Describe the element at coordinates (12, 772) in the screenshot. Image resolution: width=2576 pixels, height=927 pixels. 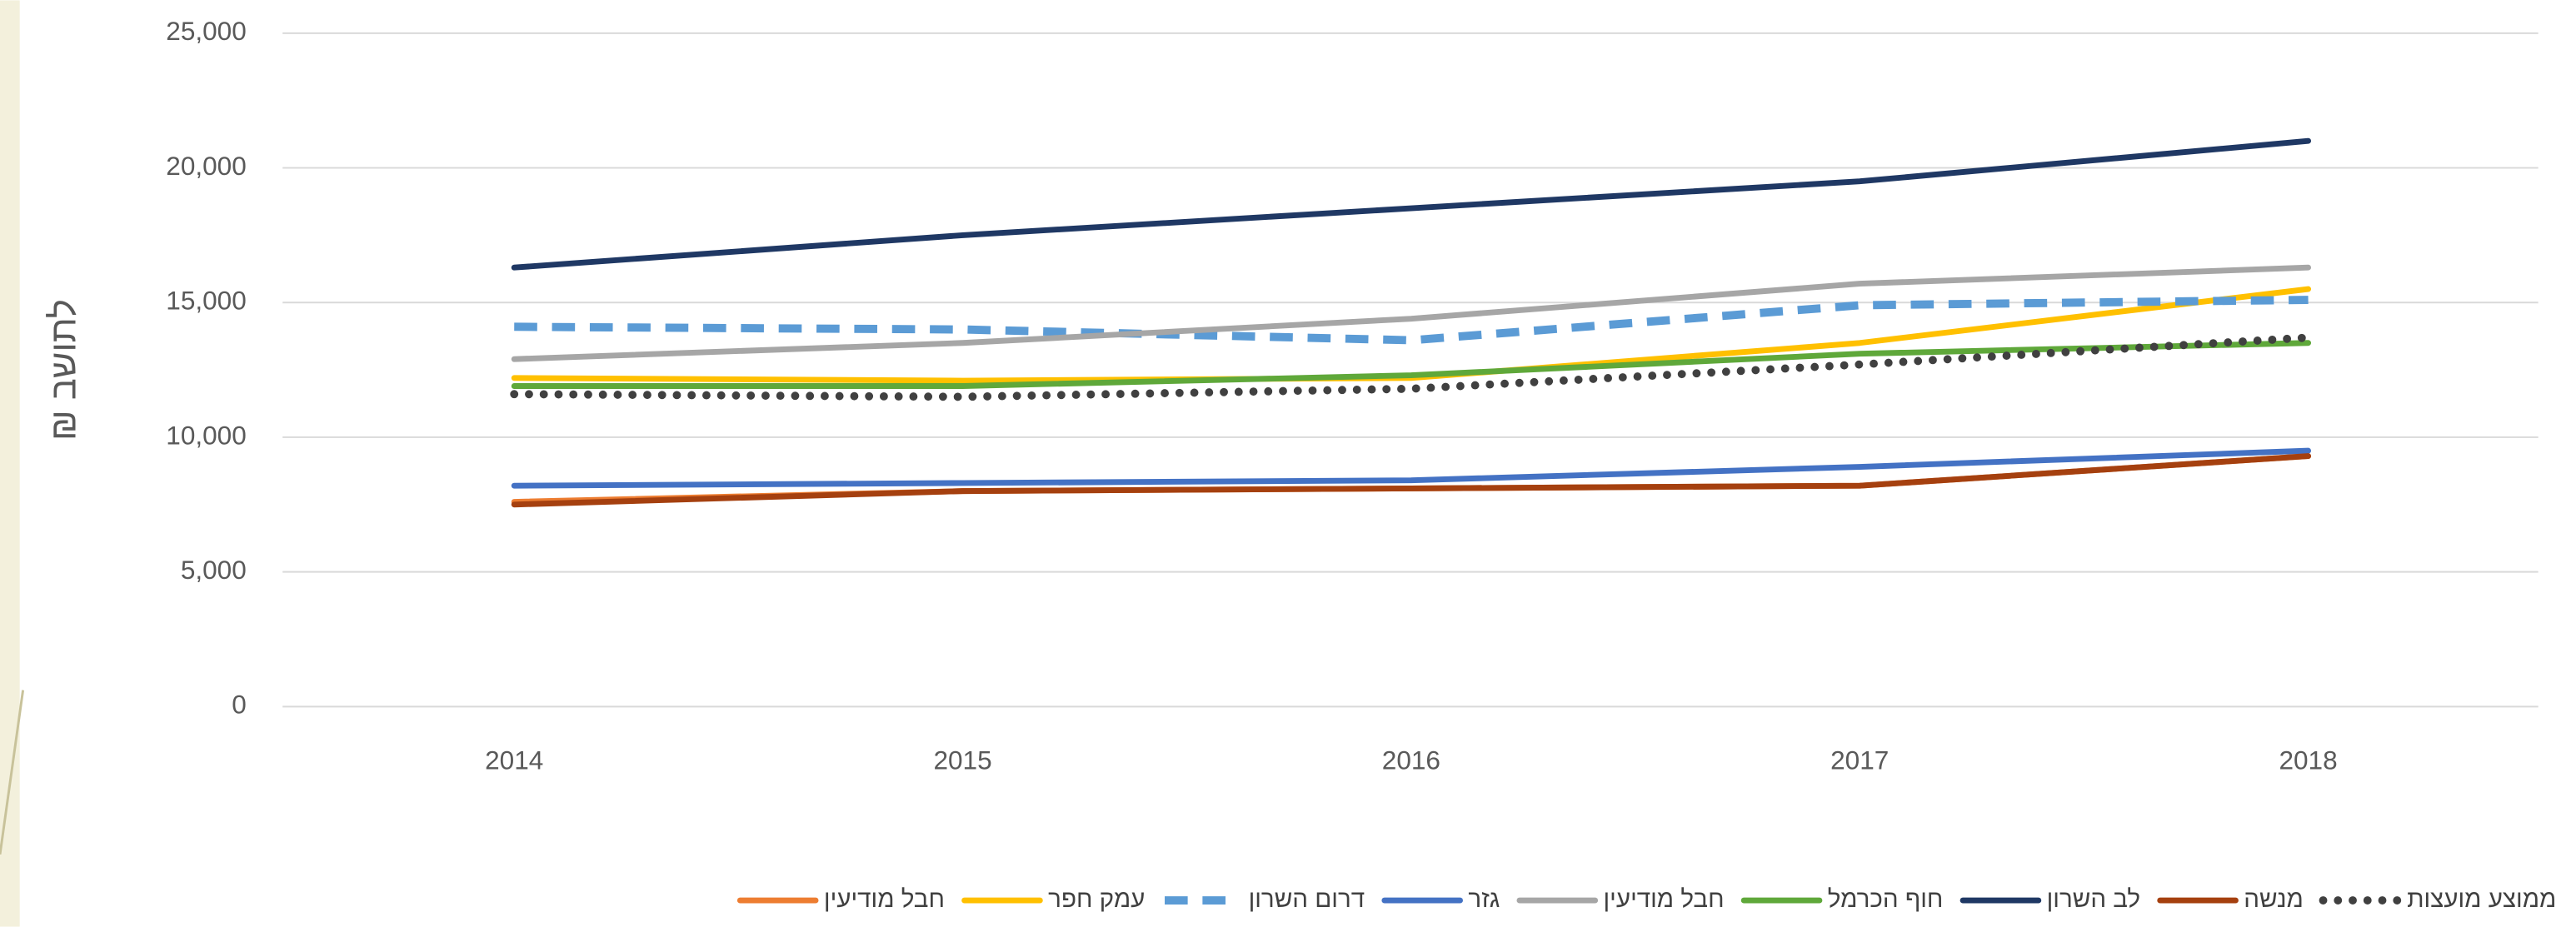
I see `slide-decoration` at that location.